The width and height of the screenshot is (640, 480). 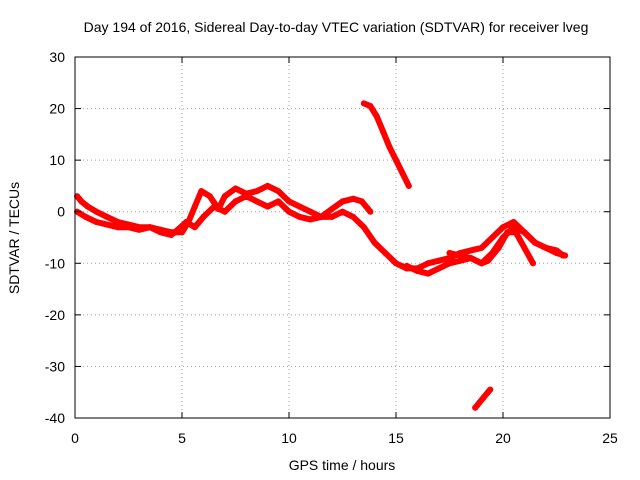 What do you see at coordinates (55, 366) in the screenshot?
I see `y-tick-label: -30` at bounding box center [55, 366].